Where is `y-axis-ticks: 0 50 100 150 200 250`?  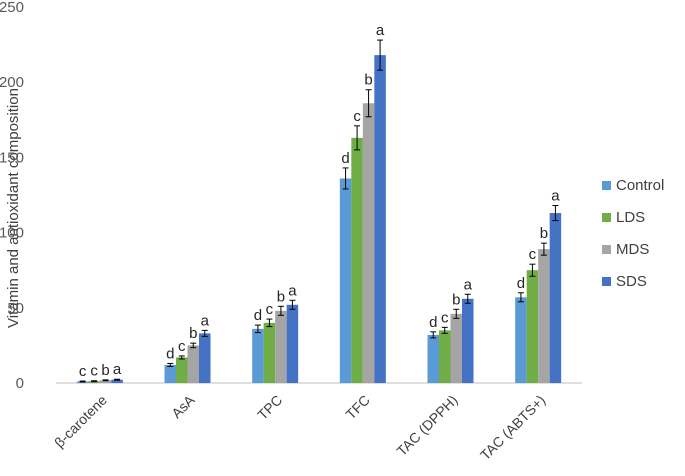 y-axis-ticks: 0 50 100 150 200 250 is located at coordinates (12, 196).